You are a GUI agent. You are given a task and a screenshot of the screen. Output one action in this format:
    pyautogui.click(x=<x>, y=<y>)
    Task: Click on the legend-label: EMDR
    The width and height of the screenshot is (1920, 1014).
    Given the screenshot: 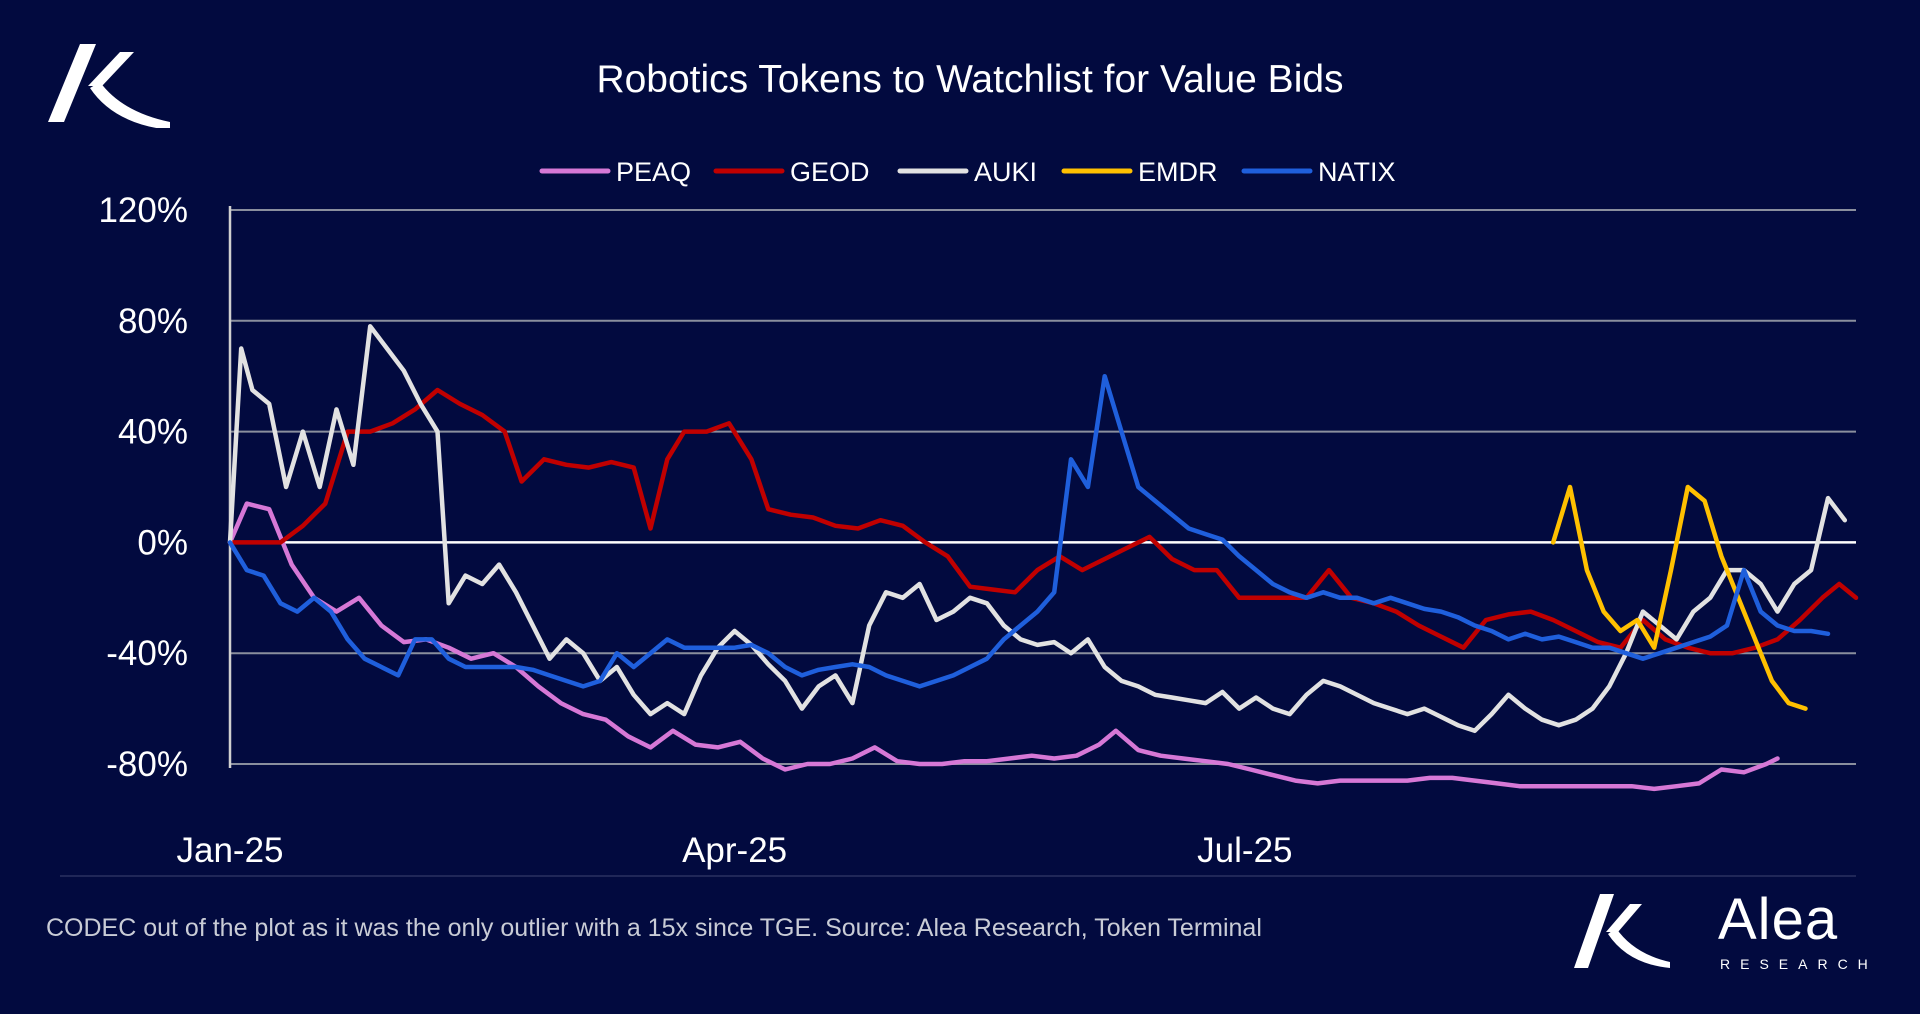 What is the action you would take?
    pyautogui.click(x=1178, y=172)
    